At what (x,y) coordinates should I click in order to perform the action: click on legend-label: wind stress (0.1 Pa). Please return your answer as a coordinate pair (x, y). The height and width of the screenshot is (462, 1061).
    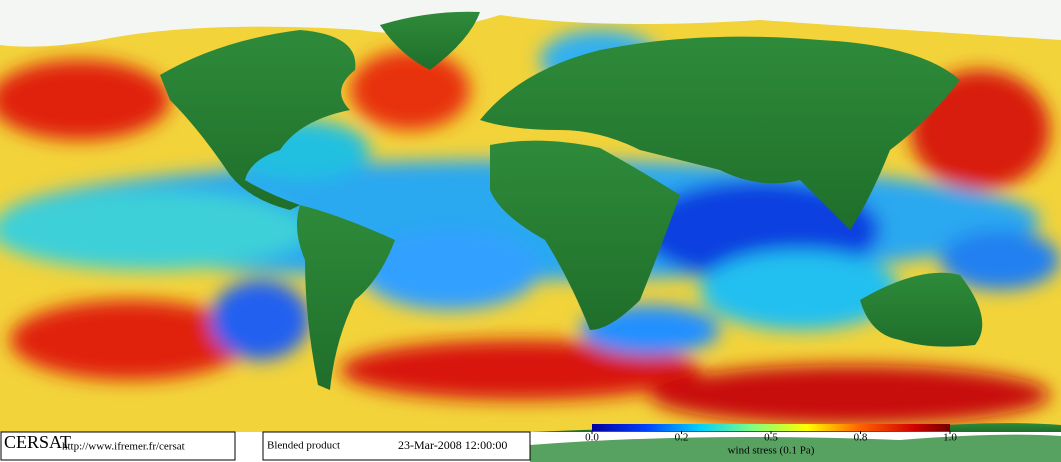
    Looking at the image, I should click on (771, 451).